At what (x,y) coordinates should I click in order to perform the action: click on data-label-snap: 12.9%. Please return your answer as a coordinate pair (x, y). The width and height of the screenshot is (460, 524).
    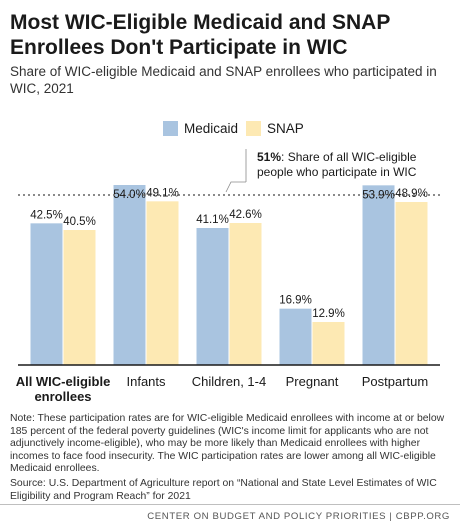
    Looking at the image, I should click on (328, 314).